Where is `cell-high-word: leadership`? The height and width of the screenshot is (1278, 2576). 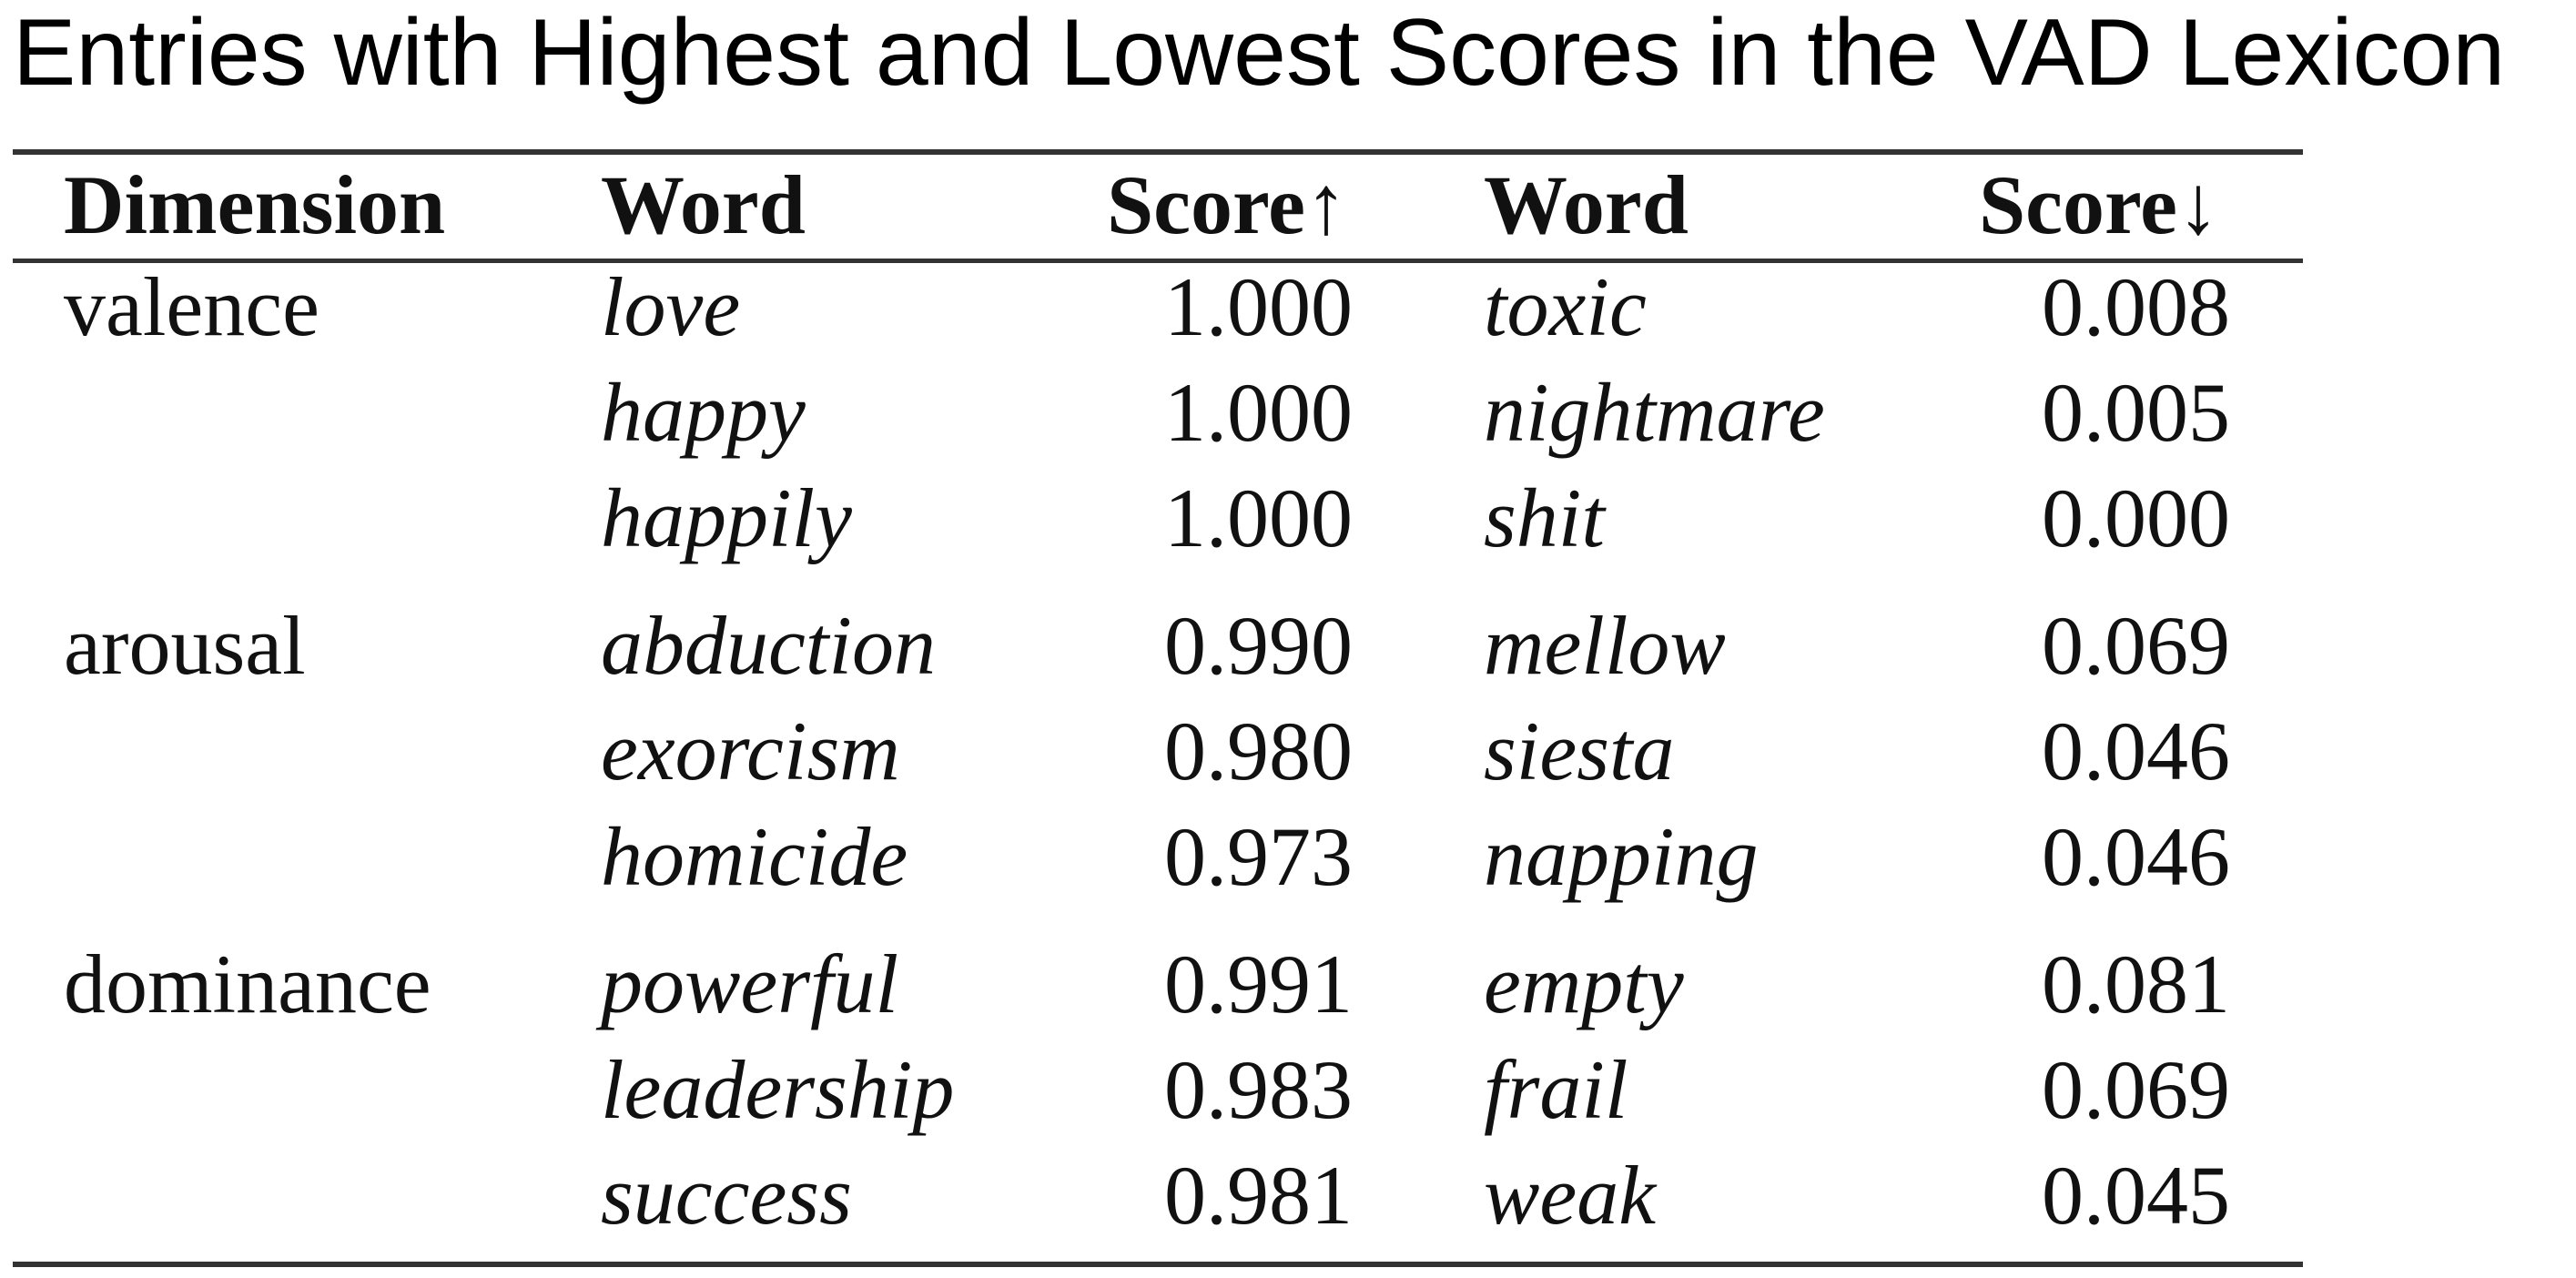
cell-high-word: leadership is located at coordinates (778, 1090).